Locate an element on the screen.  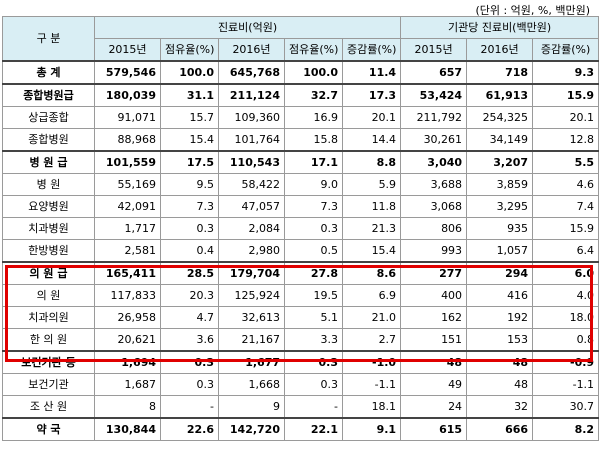
table-cell: 21.3 is located at coordinates (371, 228).